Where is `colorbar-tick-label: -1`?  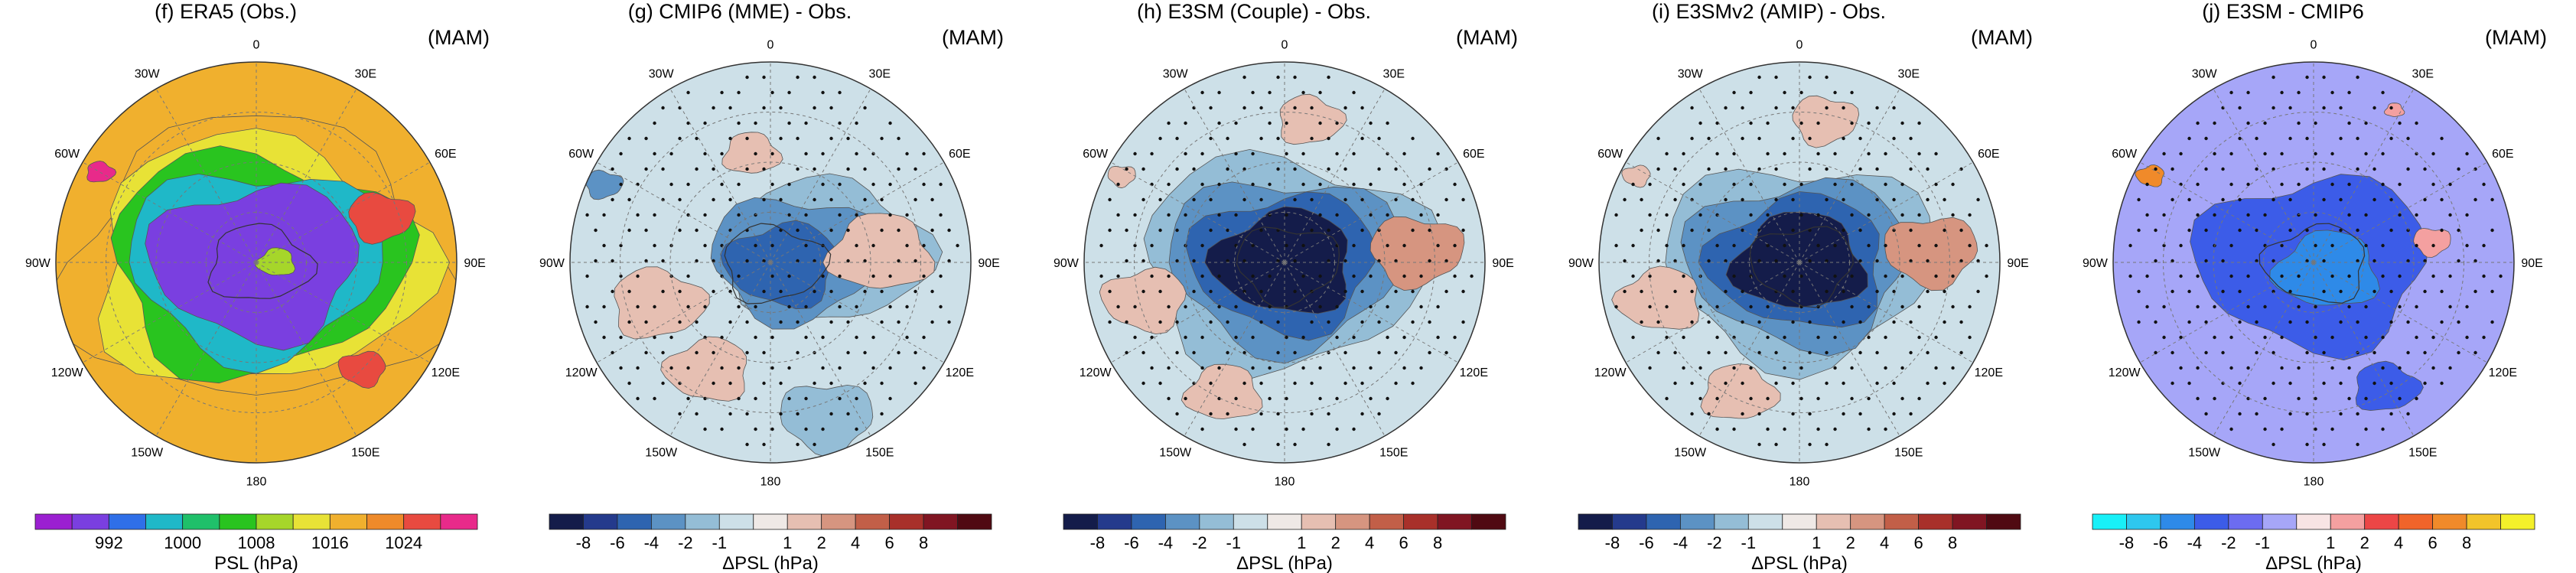 colorbar-tick-label: -1 is located at coordinates (720, 542).